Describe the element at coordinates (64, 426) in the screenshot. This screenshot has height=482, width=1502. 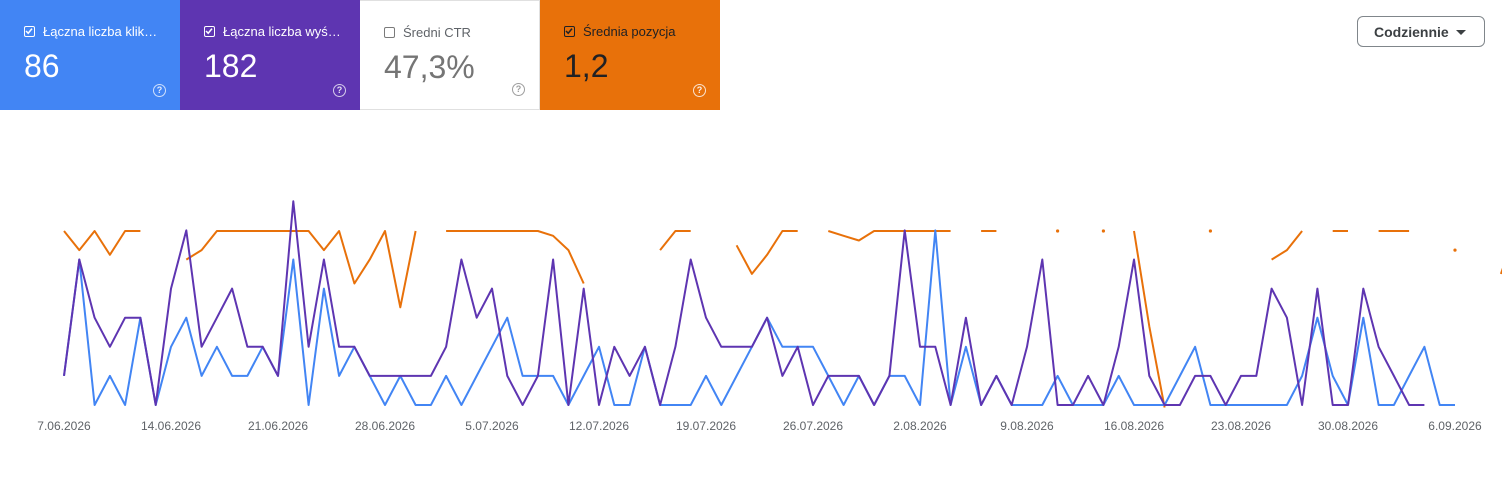
I see `x-tick-label: 7.06.2026` at that location.